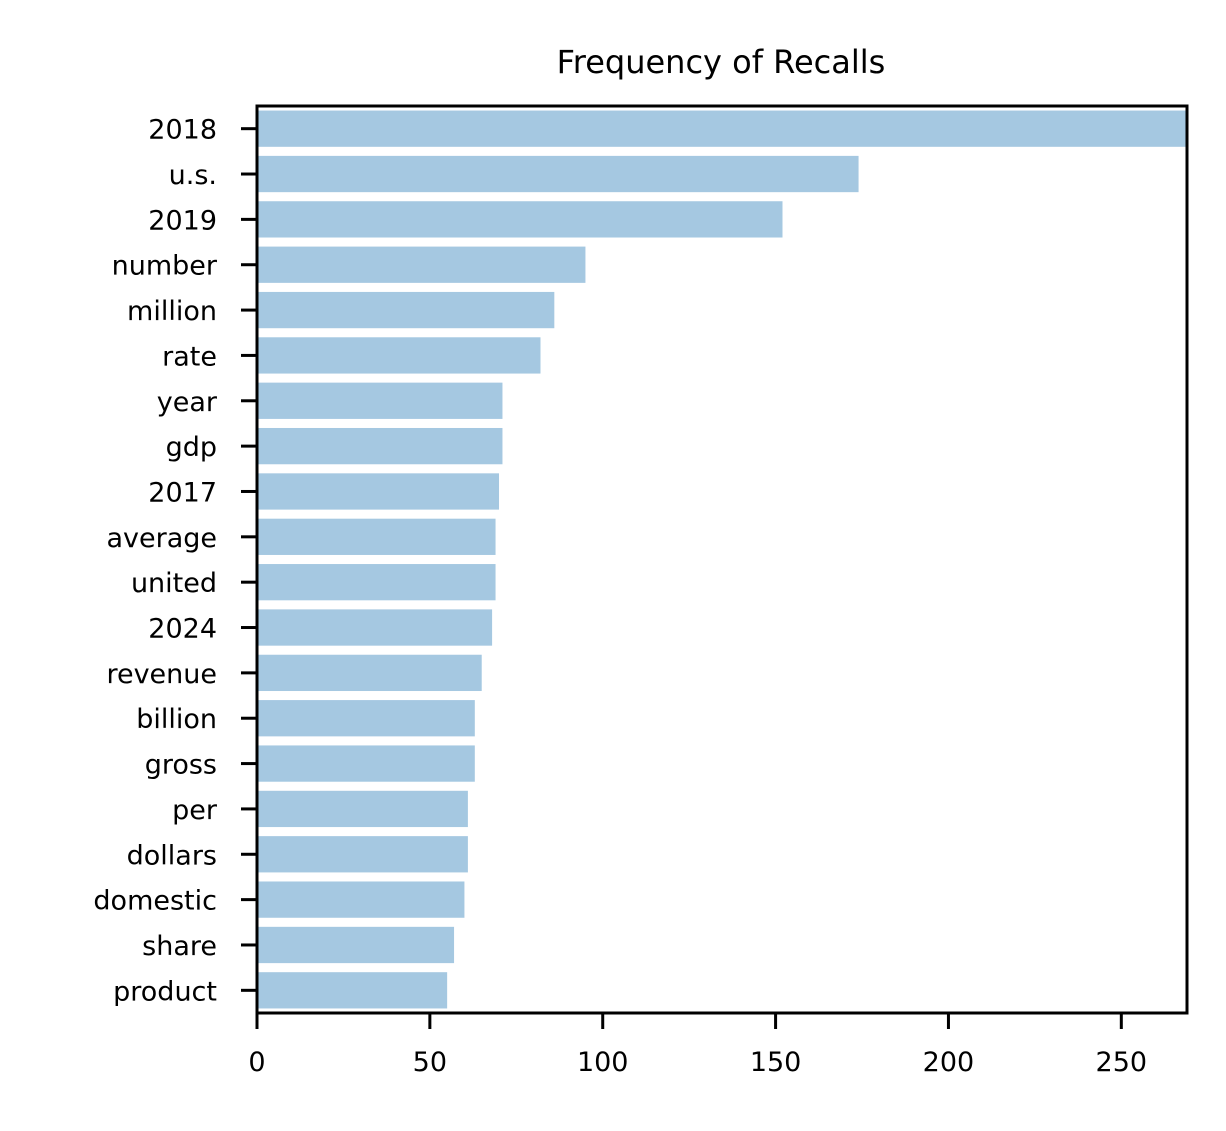  What do you see at coordinates (366, 763) in the screenshot?
I see `bar-gross` at bounding box center [366, 763].